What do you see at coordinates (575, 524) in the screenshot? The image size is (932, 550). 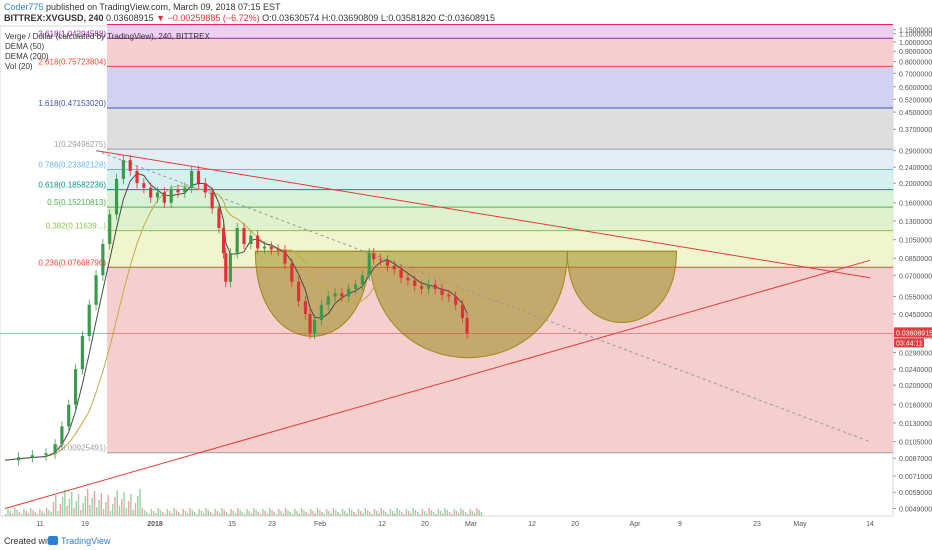 I see `x-tick-label: 20` at bounding box center [575, 524].